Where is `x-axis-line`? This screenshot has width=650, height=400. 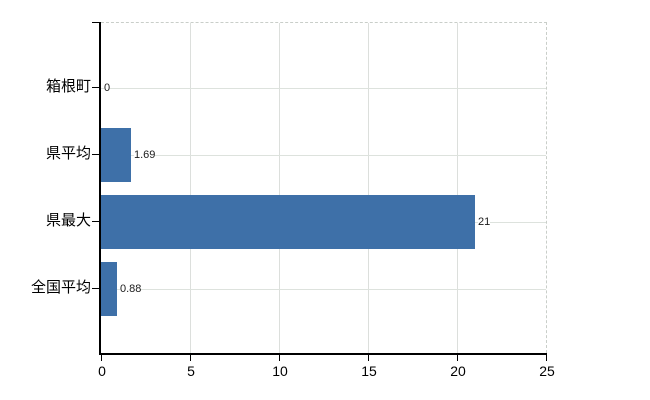
x-axis-line is located at coordinates (323, 354).